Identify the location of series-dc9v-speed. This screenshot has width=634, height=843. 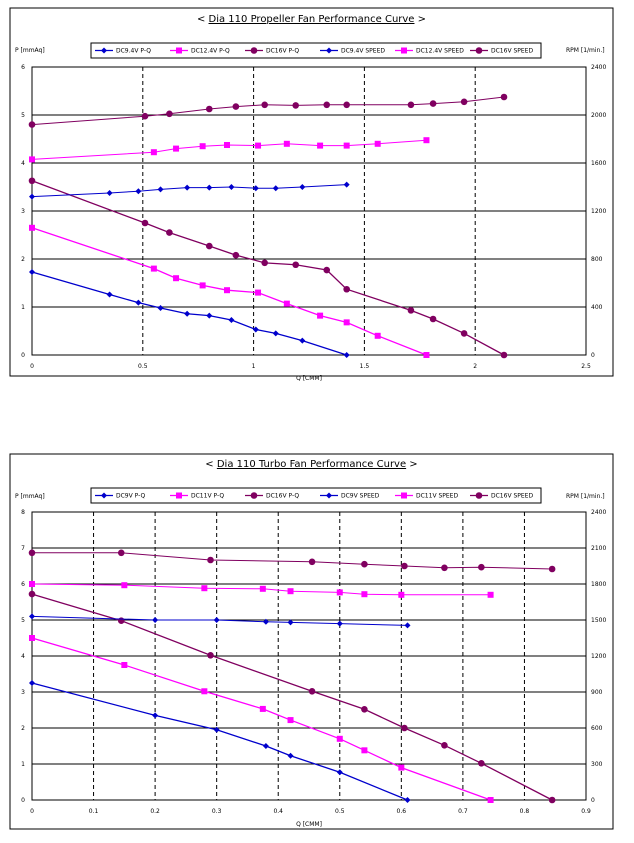
(220, 621).